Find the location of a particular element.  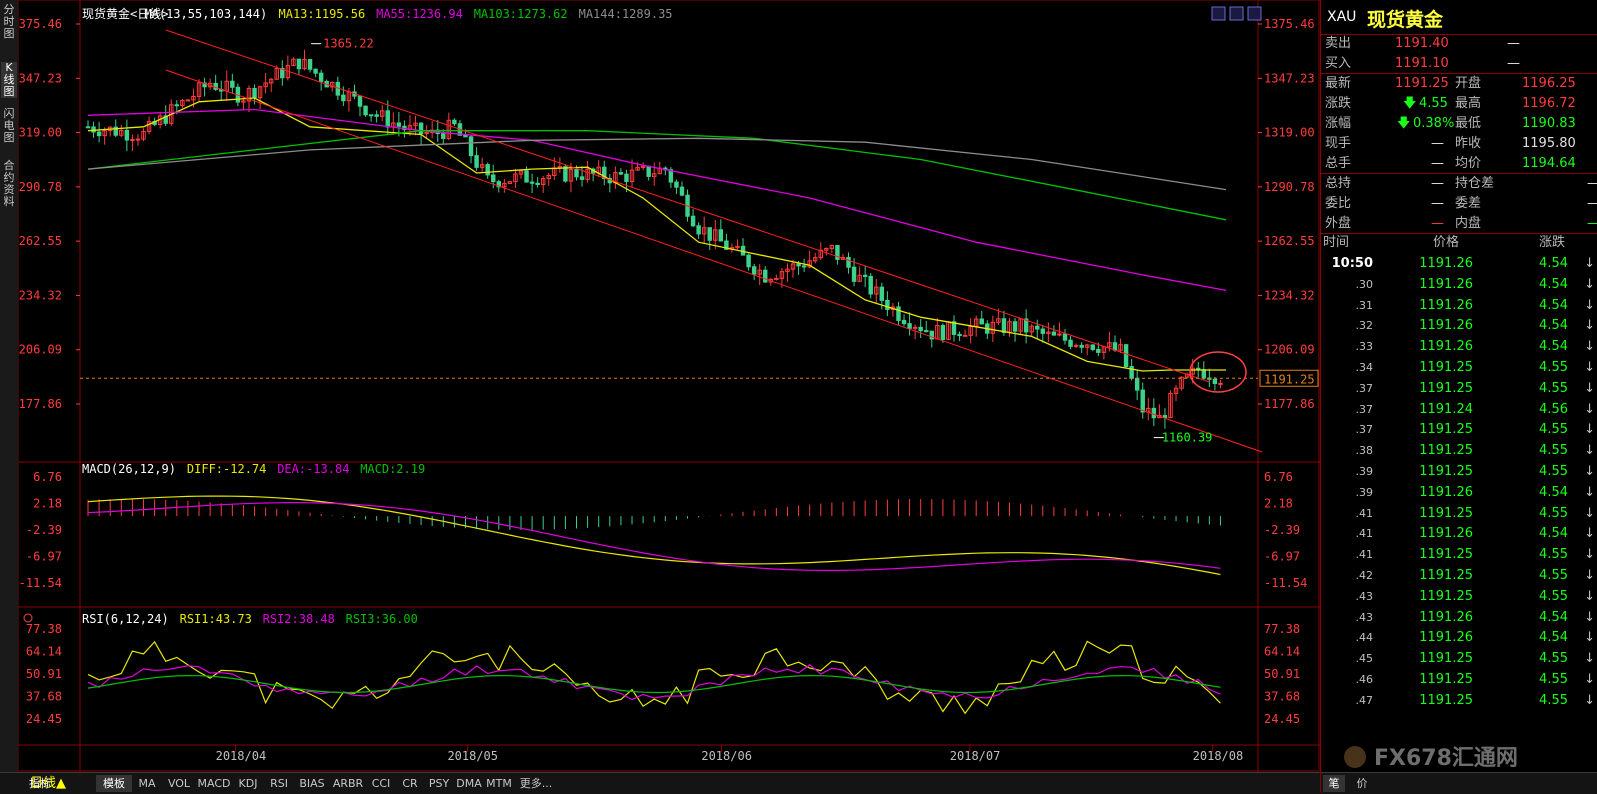

price-tick-left: 1375.46 is located at coordinates (40, 24).